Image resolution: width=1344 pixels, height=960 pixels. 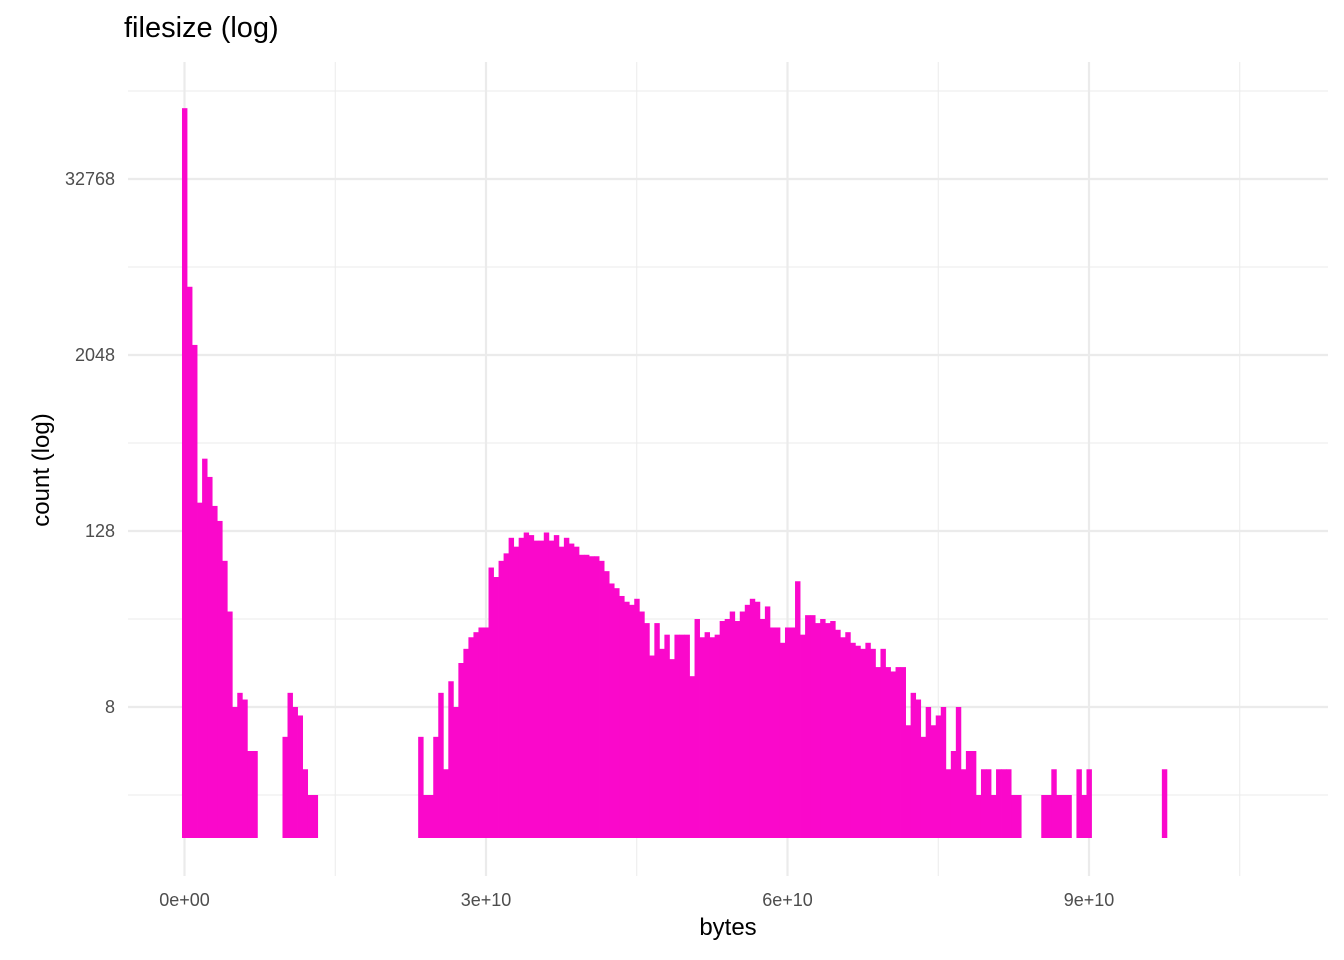 I want to click on y-tick-label: 32768, so click(x=90, y=179).